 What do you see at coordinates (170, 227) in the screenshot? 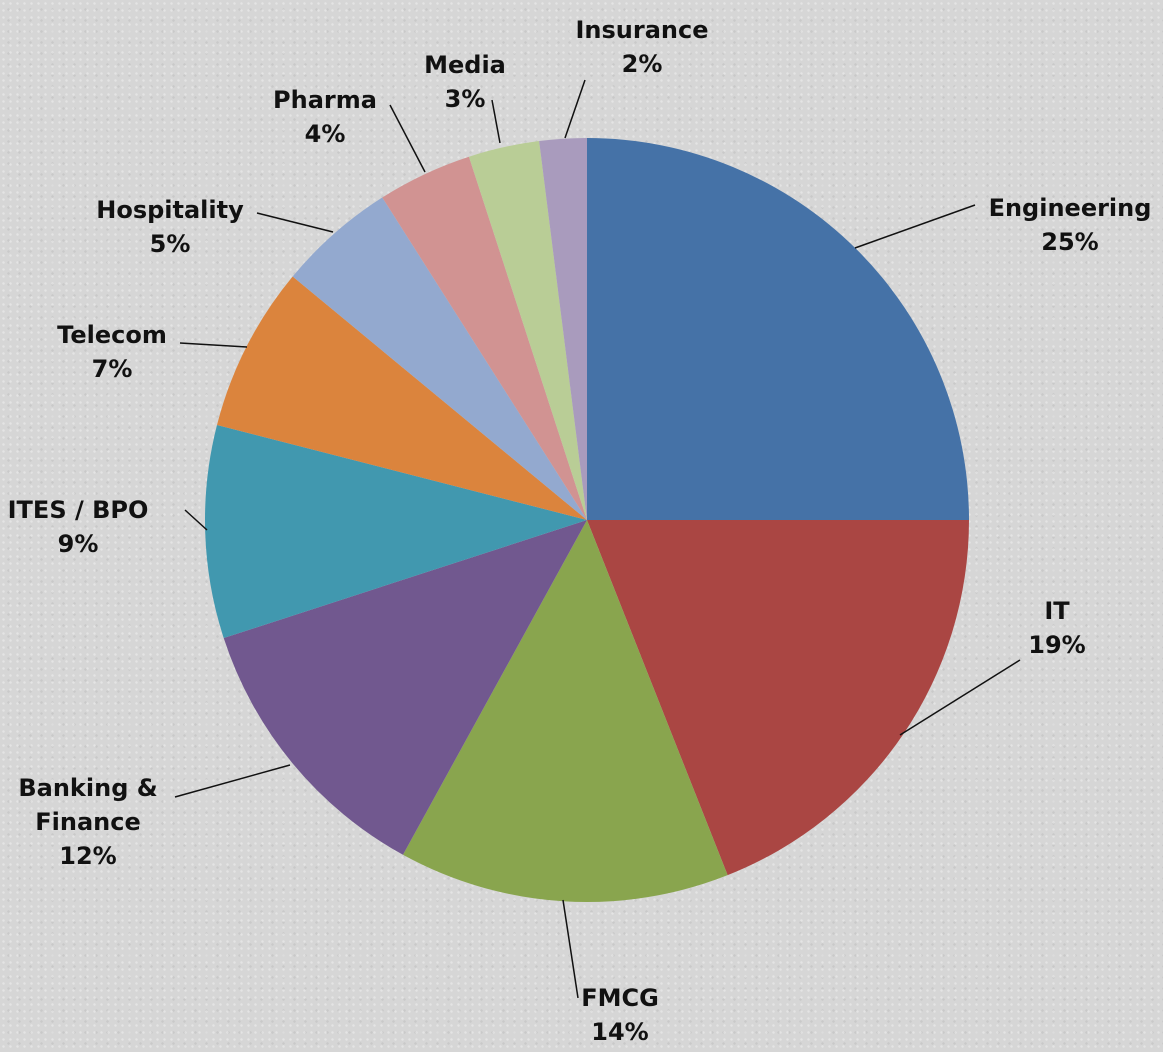
I see `data-label: Hospitality 5%` at bounding box center [170, 227].